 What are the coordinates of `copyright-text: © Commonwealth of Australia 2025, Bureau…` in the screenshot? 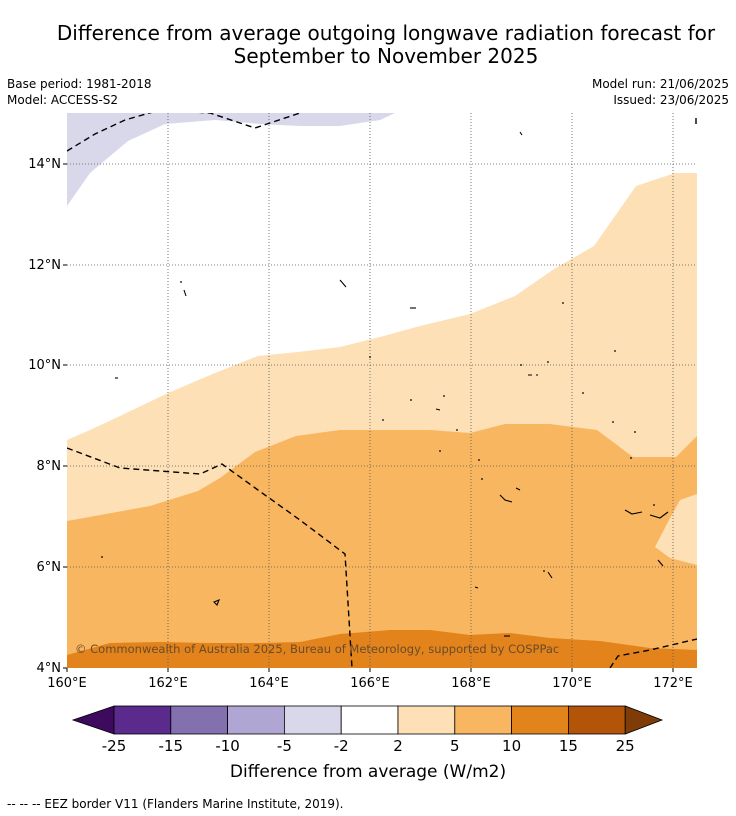 It's located at (317, 649).